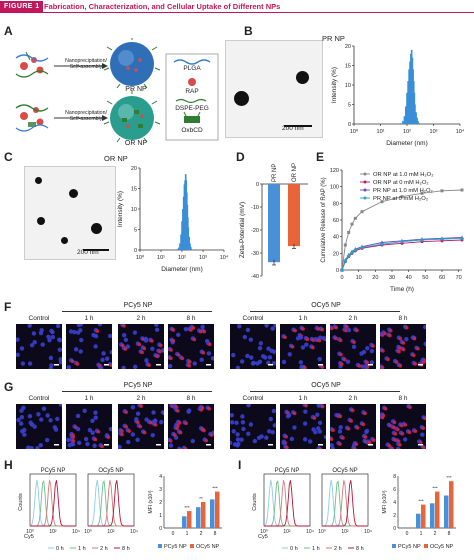 This screenshot has height=560, width=474. What do you see at coordinates (53, 532) in the screenshot?
I see `x-tick-label: 10²` at bounding box center [53, 532].